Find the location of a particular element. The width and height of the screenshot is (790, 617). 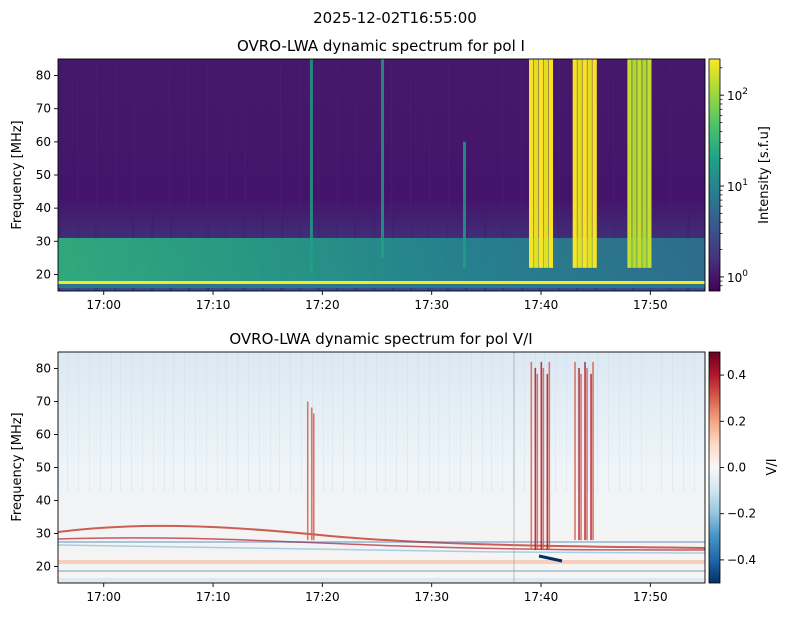

figure-title: 2025-12-02T16:55:00 is located at coordinates (395, 18).